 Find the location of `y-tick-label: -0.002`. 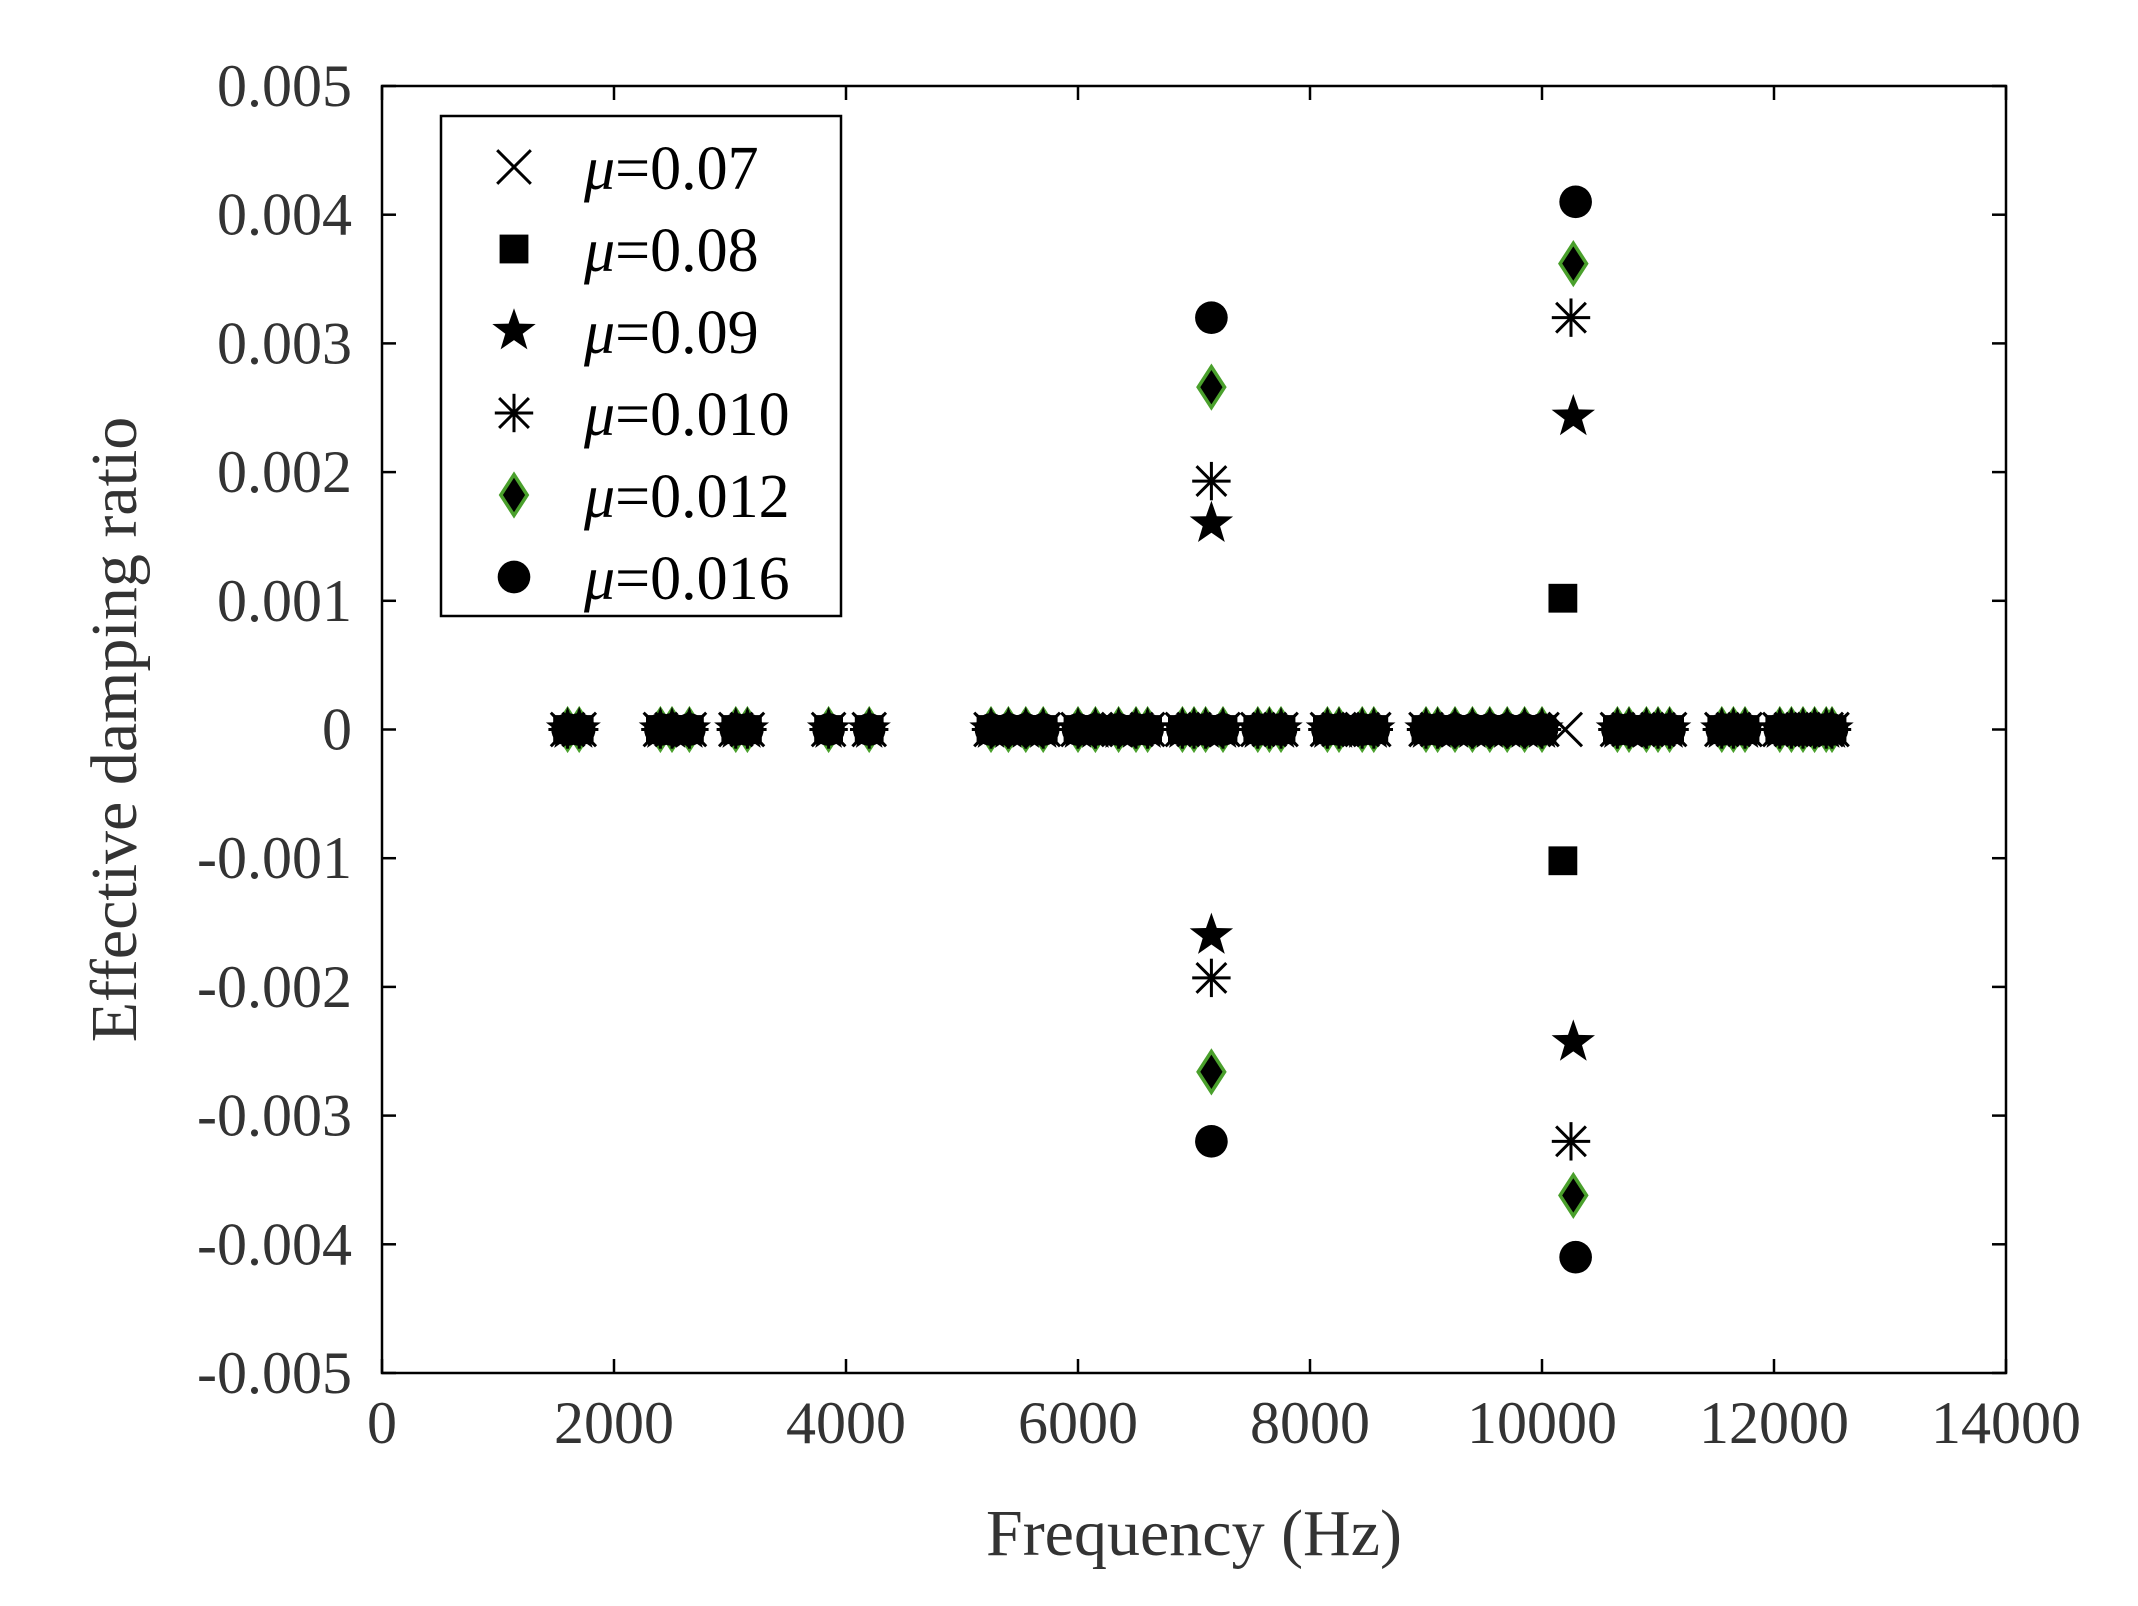

y-tick-label: -0.002 is located at coordinates (274, 987).